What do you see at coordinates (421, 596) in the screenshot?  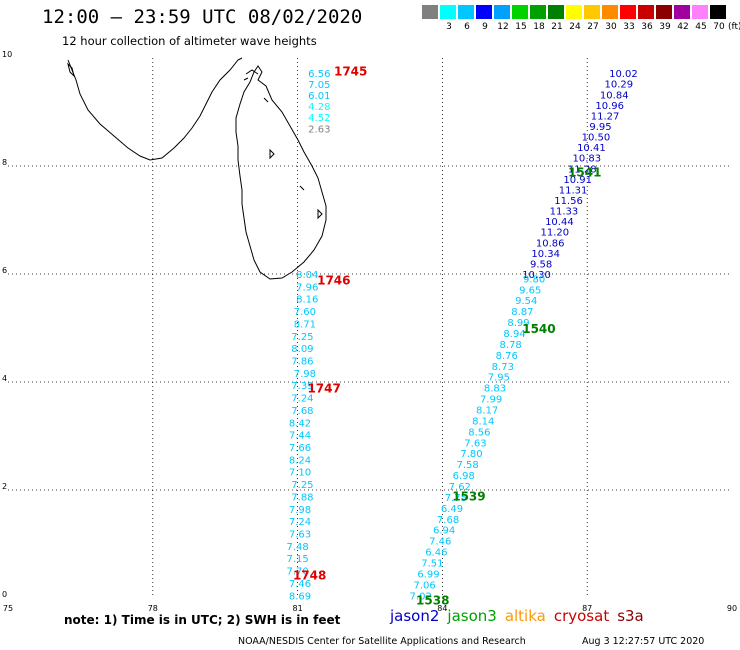 I see `swh-value: 7.02` at bounding box center [421, 596].